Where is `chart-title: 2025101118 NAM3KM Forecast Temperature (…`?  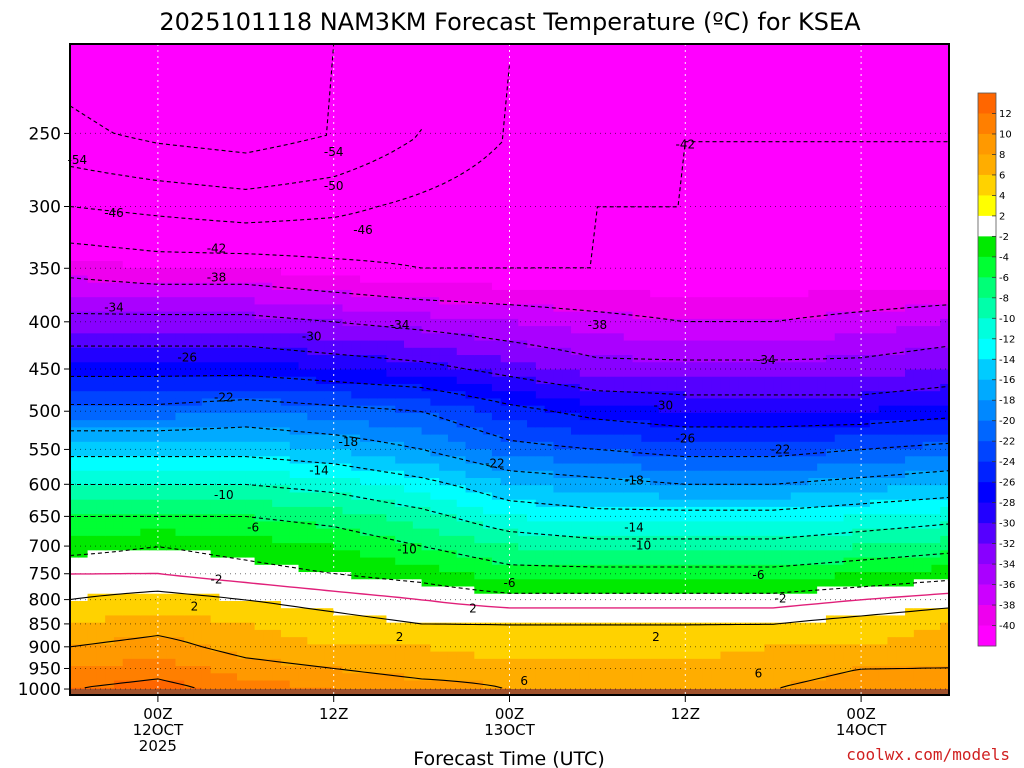
chart-title: 2025101118 NAM3KM Forecast Temperature (… is located at coordinates (510, 22).